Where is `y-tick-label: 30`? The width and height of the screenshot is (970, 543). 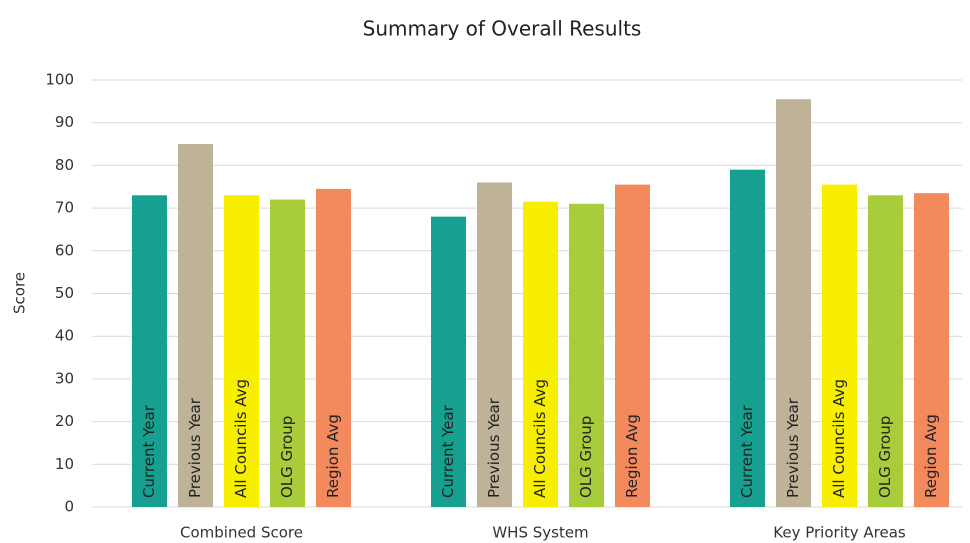 y-tick-label: 30 is located at coordinates (64, 378).